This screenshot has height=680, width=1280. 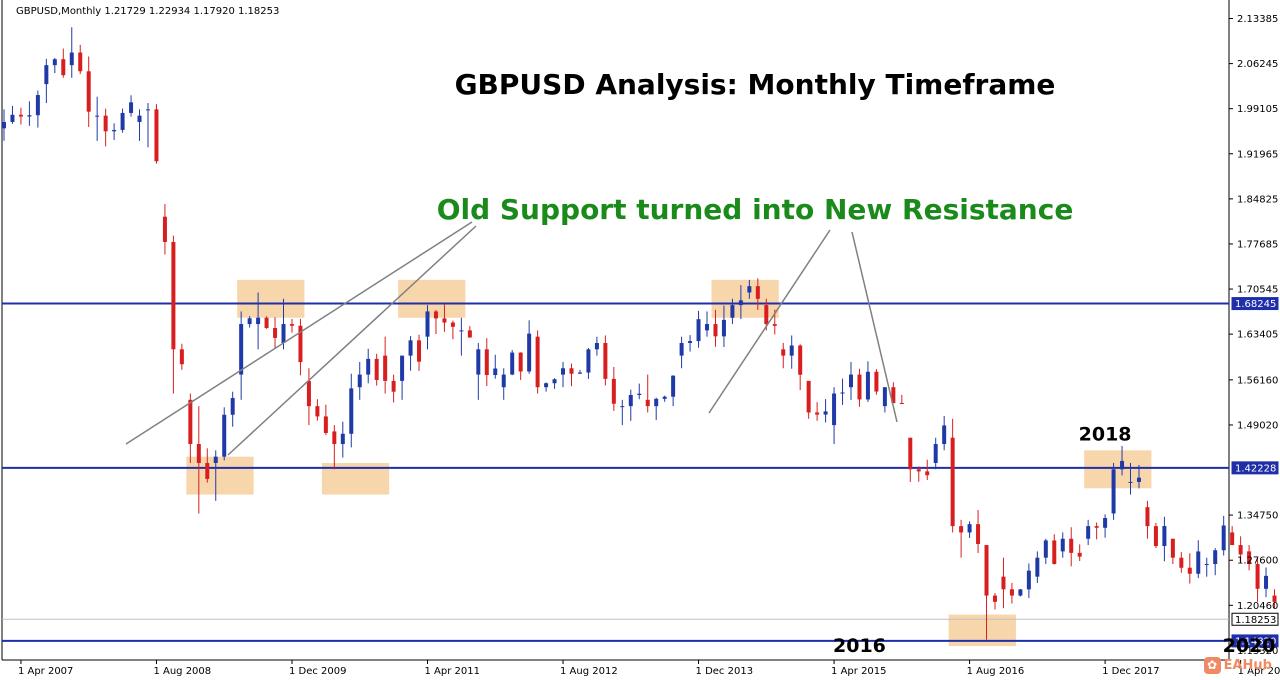 I want to click on x-tick-label-6: 1 Apr 2015, so click(x=858, y=671).